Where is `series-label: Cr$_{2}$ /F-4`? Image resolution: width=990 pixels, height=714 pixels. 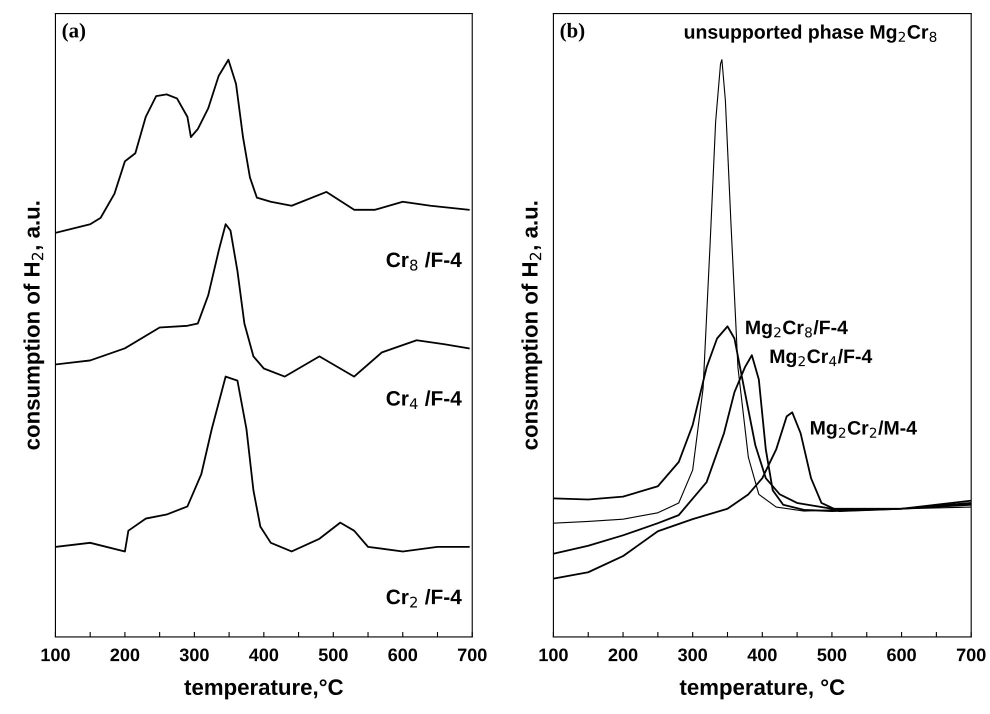 series-label: Cr$_{2}$ /F-4 is located at coordinates (424, 598).